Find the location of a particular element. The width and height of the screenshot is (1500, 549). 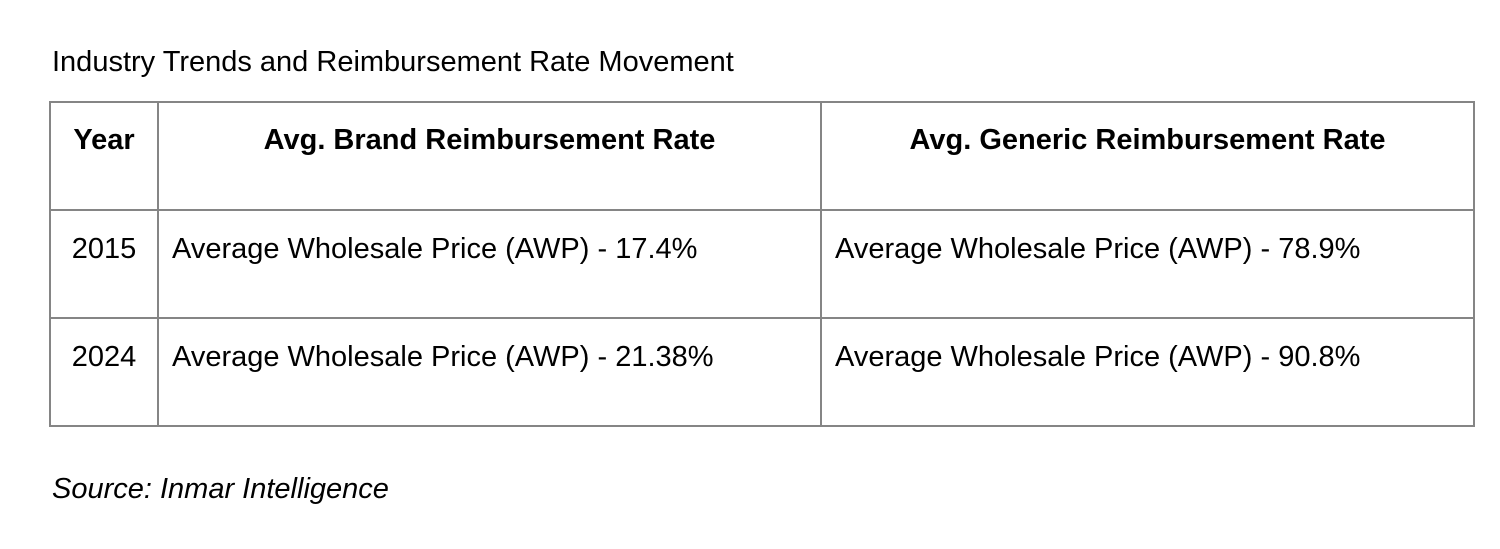

column-header-generic-rate: Avg. Generic Reimbursement Rate is located at coordinates (1147, 156).